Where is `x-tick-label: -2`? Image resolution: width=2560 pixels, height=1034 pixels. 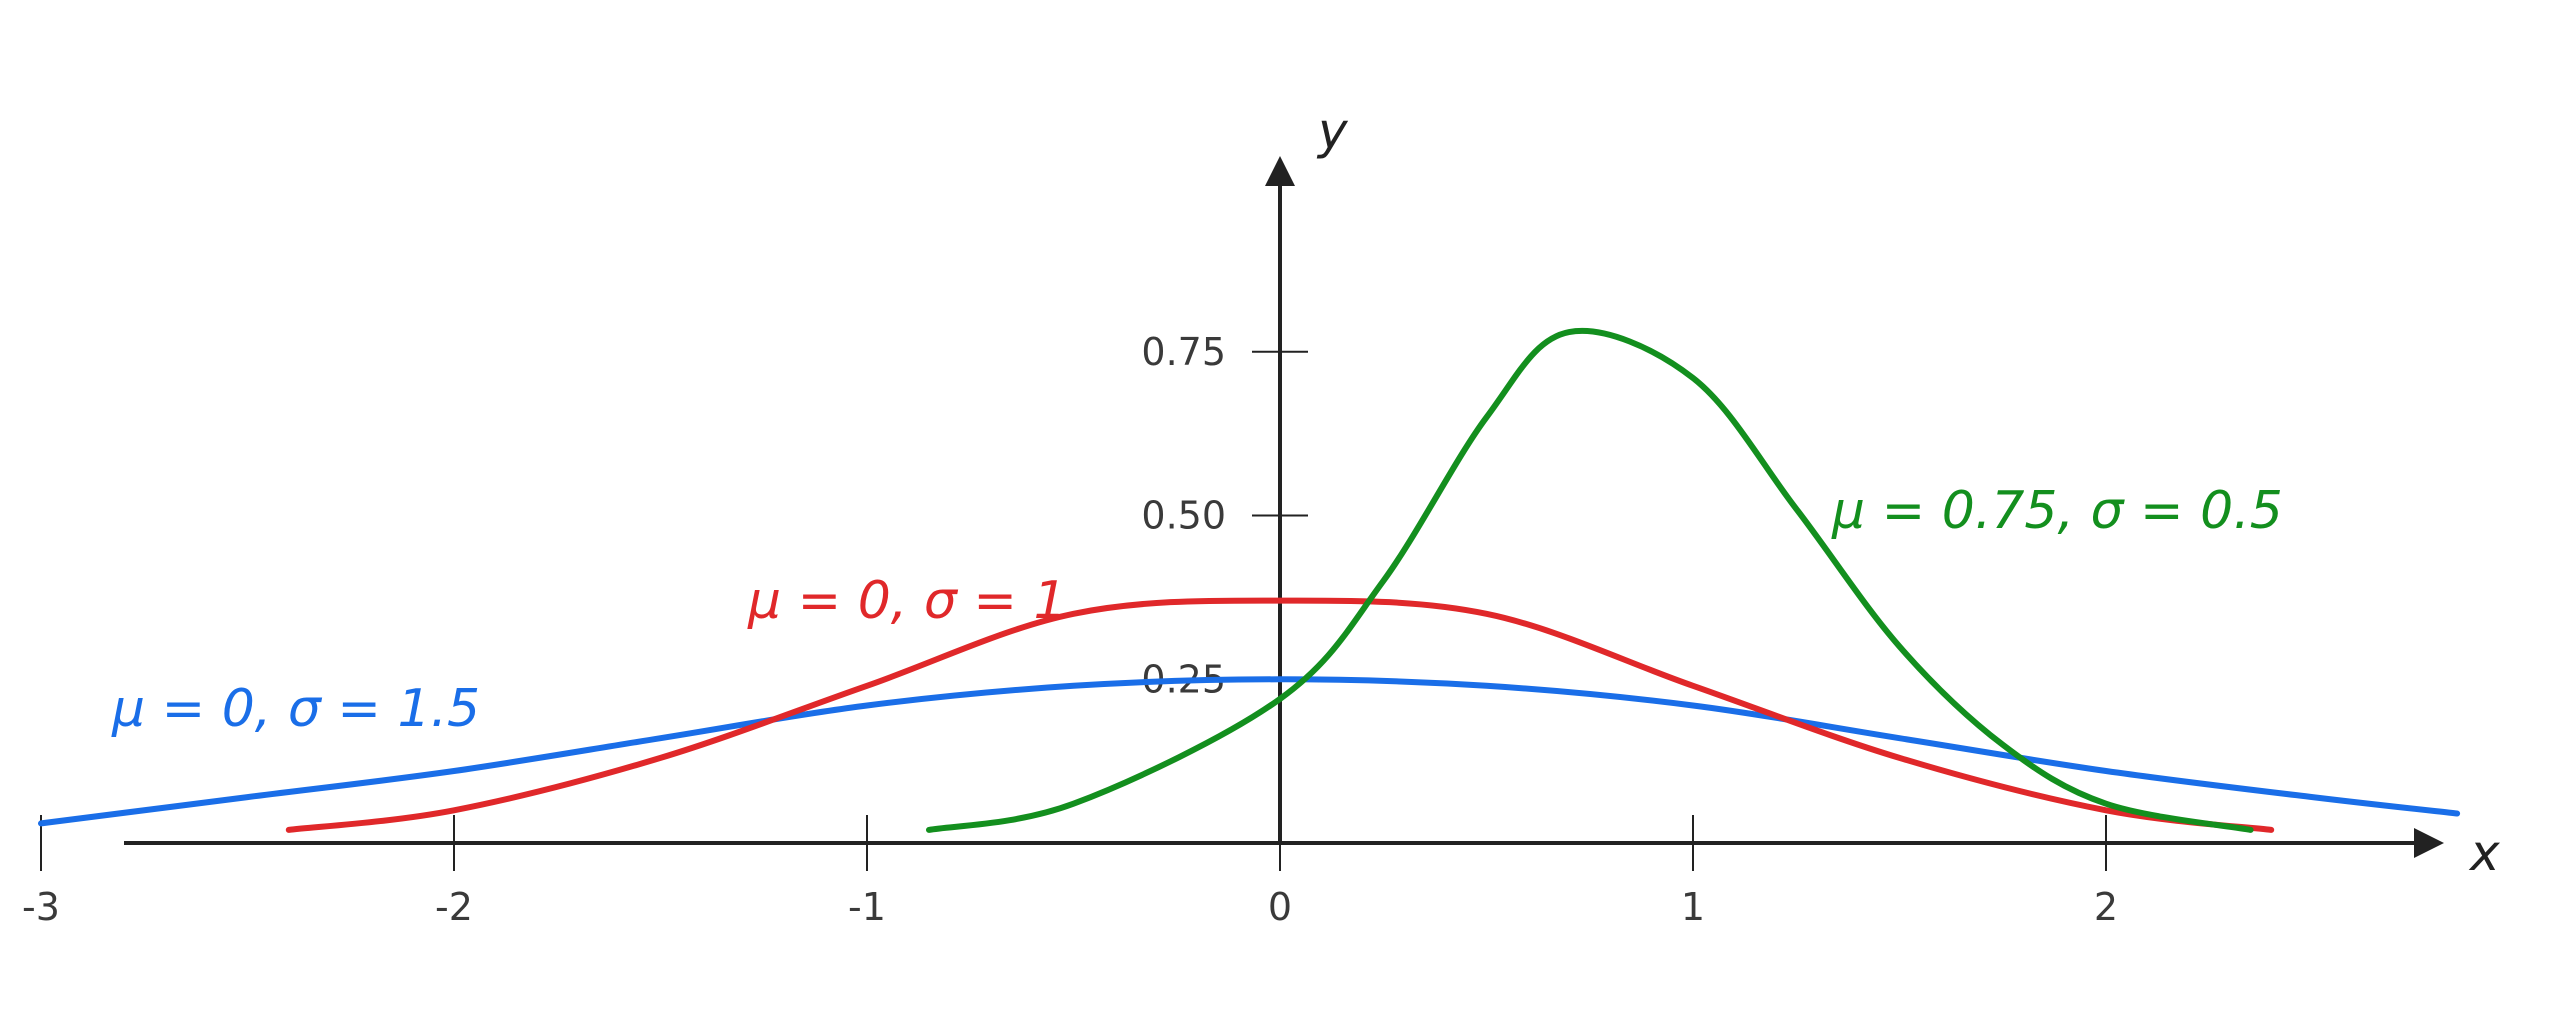 x-tick-label: -2 is located at coordinates (454, 907).